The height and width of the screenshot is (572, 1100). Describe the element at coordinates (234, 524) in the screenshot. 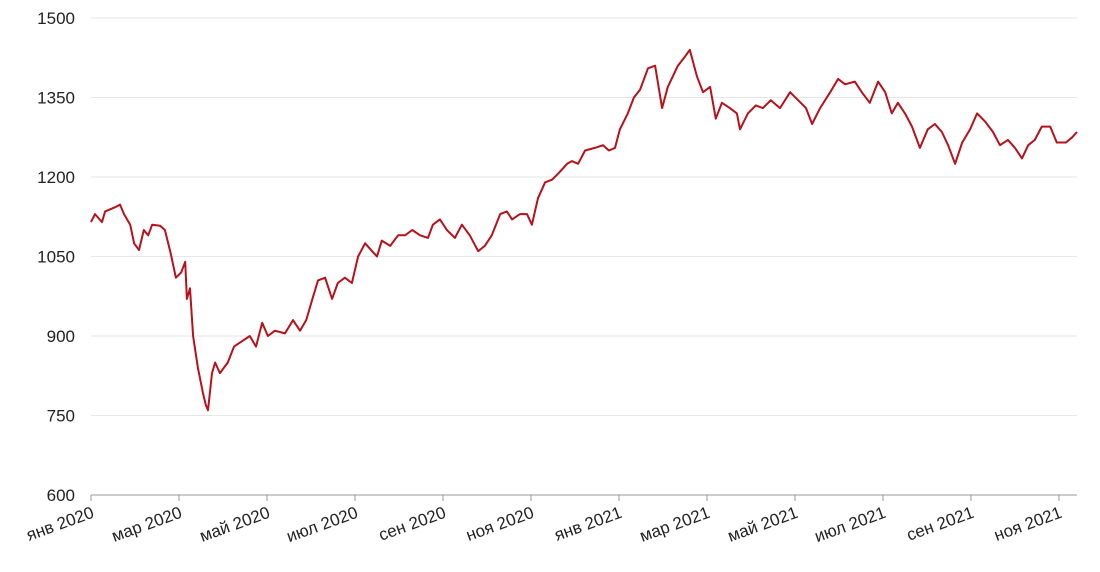

I see `x-tick-label: май 2020` at that location.